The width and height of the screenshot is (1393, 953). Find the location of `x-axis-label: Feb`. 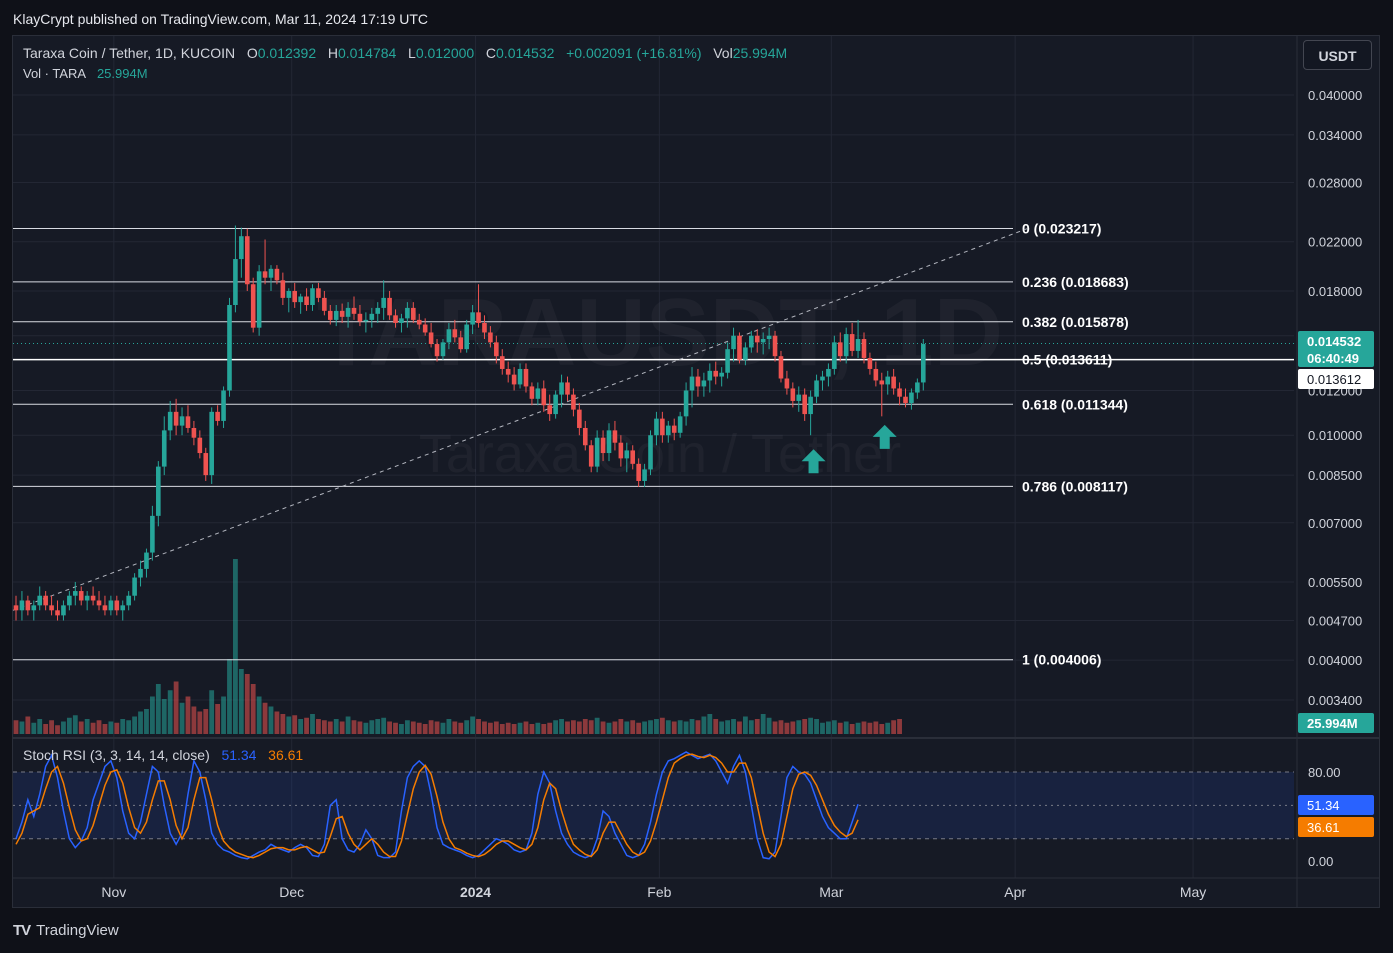

x-axis-label: Feb is located at coordinates (659, 892).